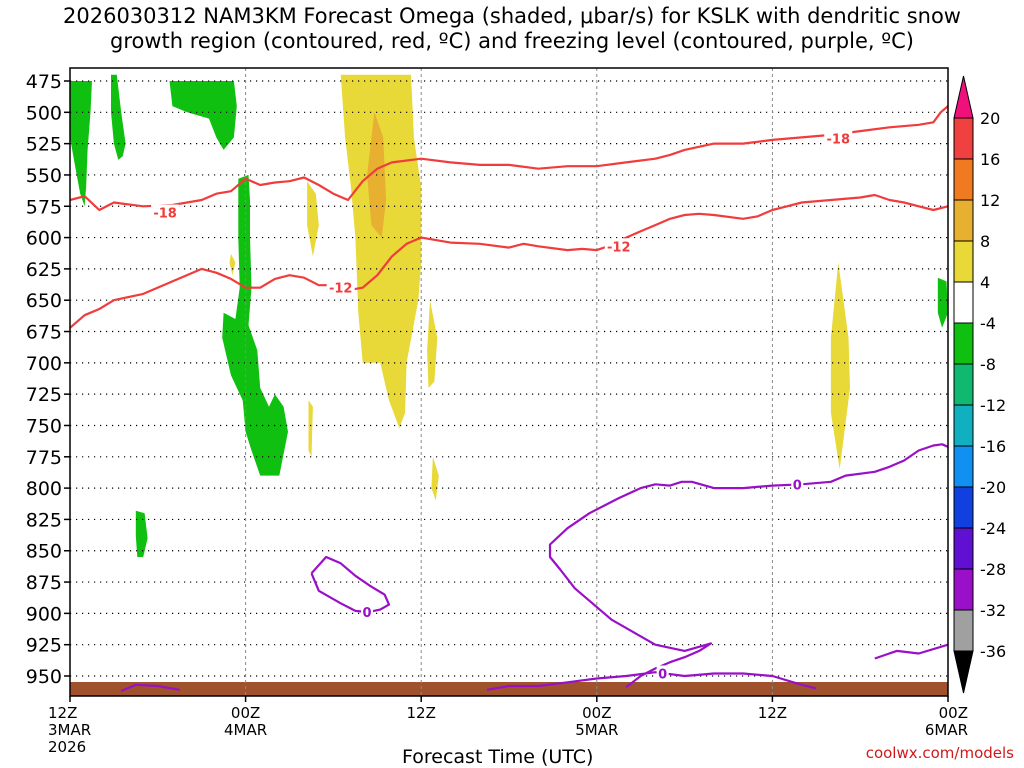  Describe the element at coordinates (993, 569) in the screenshot. I see `colorbar-label-11: -28` at that location.